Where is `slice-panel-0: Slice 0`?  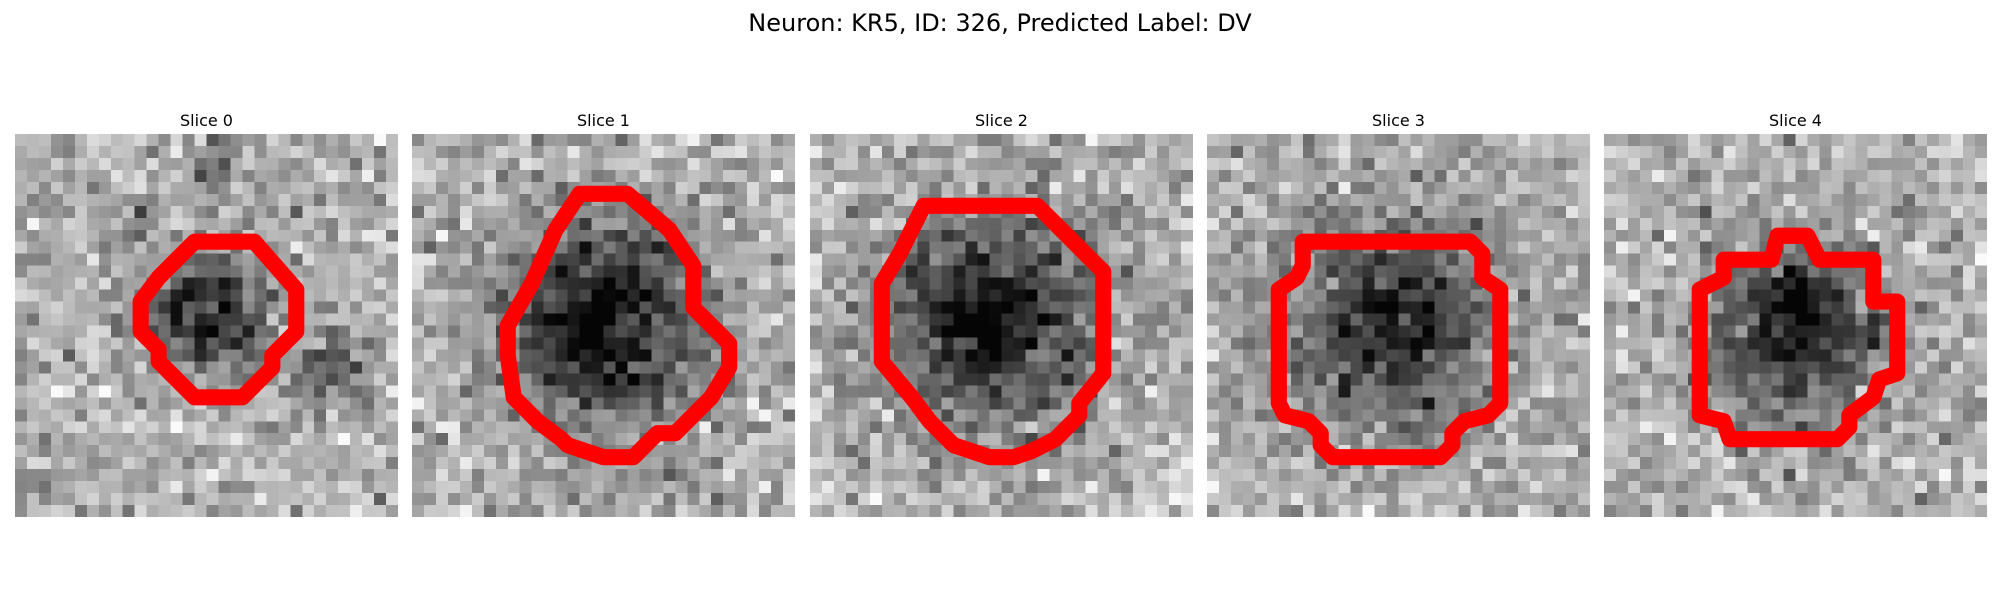
slice-panel-0: Slice 0 is located at coordinates (206, 312).